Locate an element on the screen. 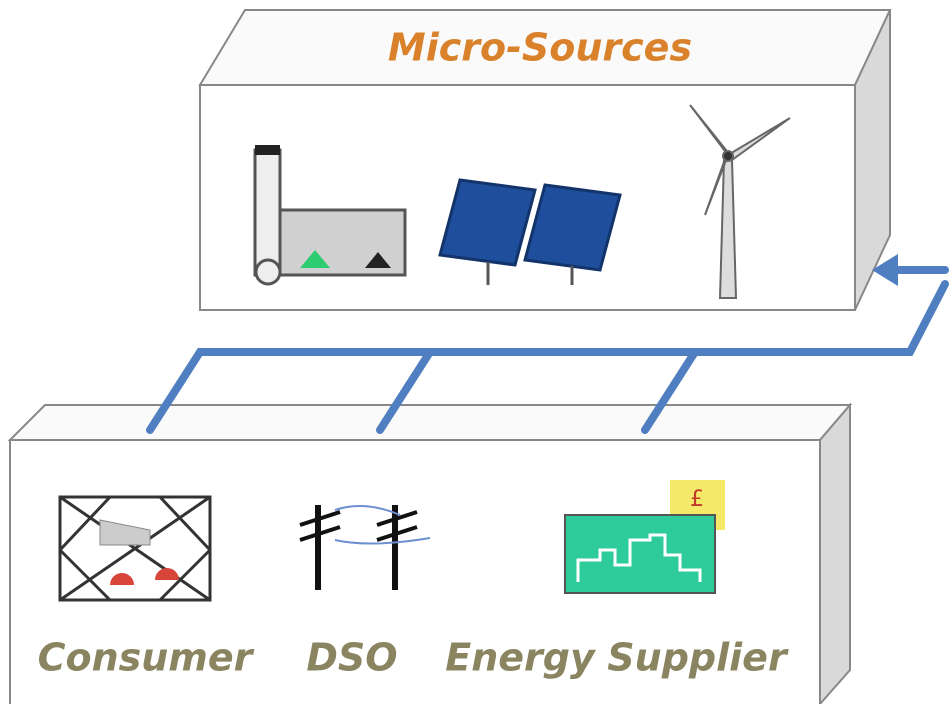 The height and width of the screenshot is (704, 950). box-top is located at coordinates (430, 422).